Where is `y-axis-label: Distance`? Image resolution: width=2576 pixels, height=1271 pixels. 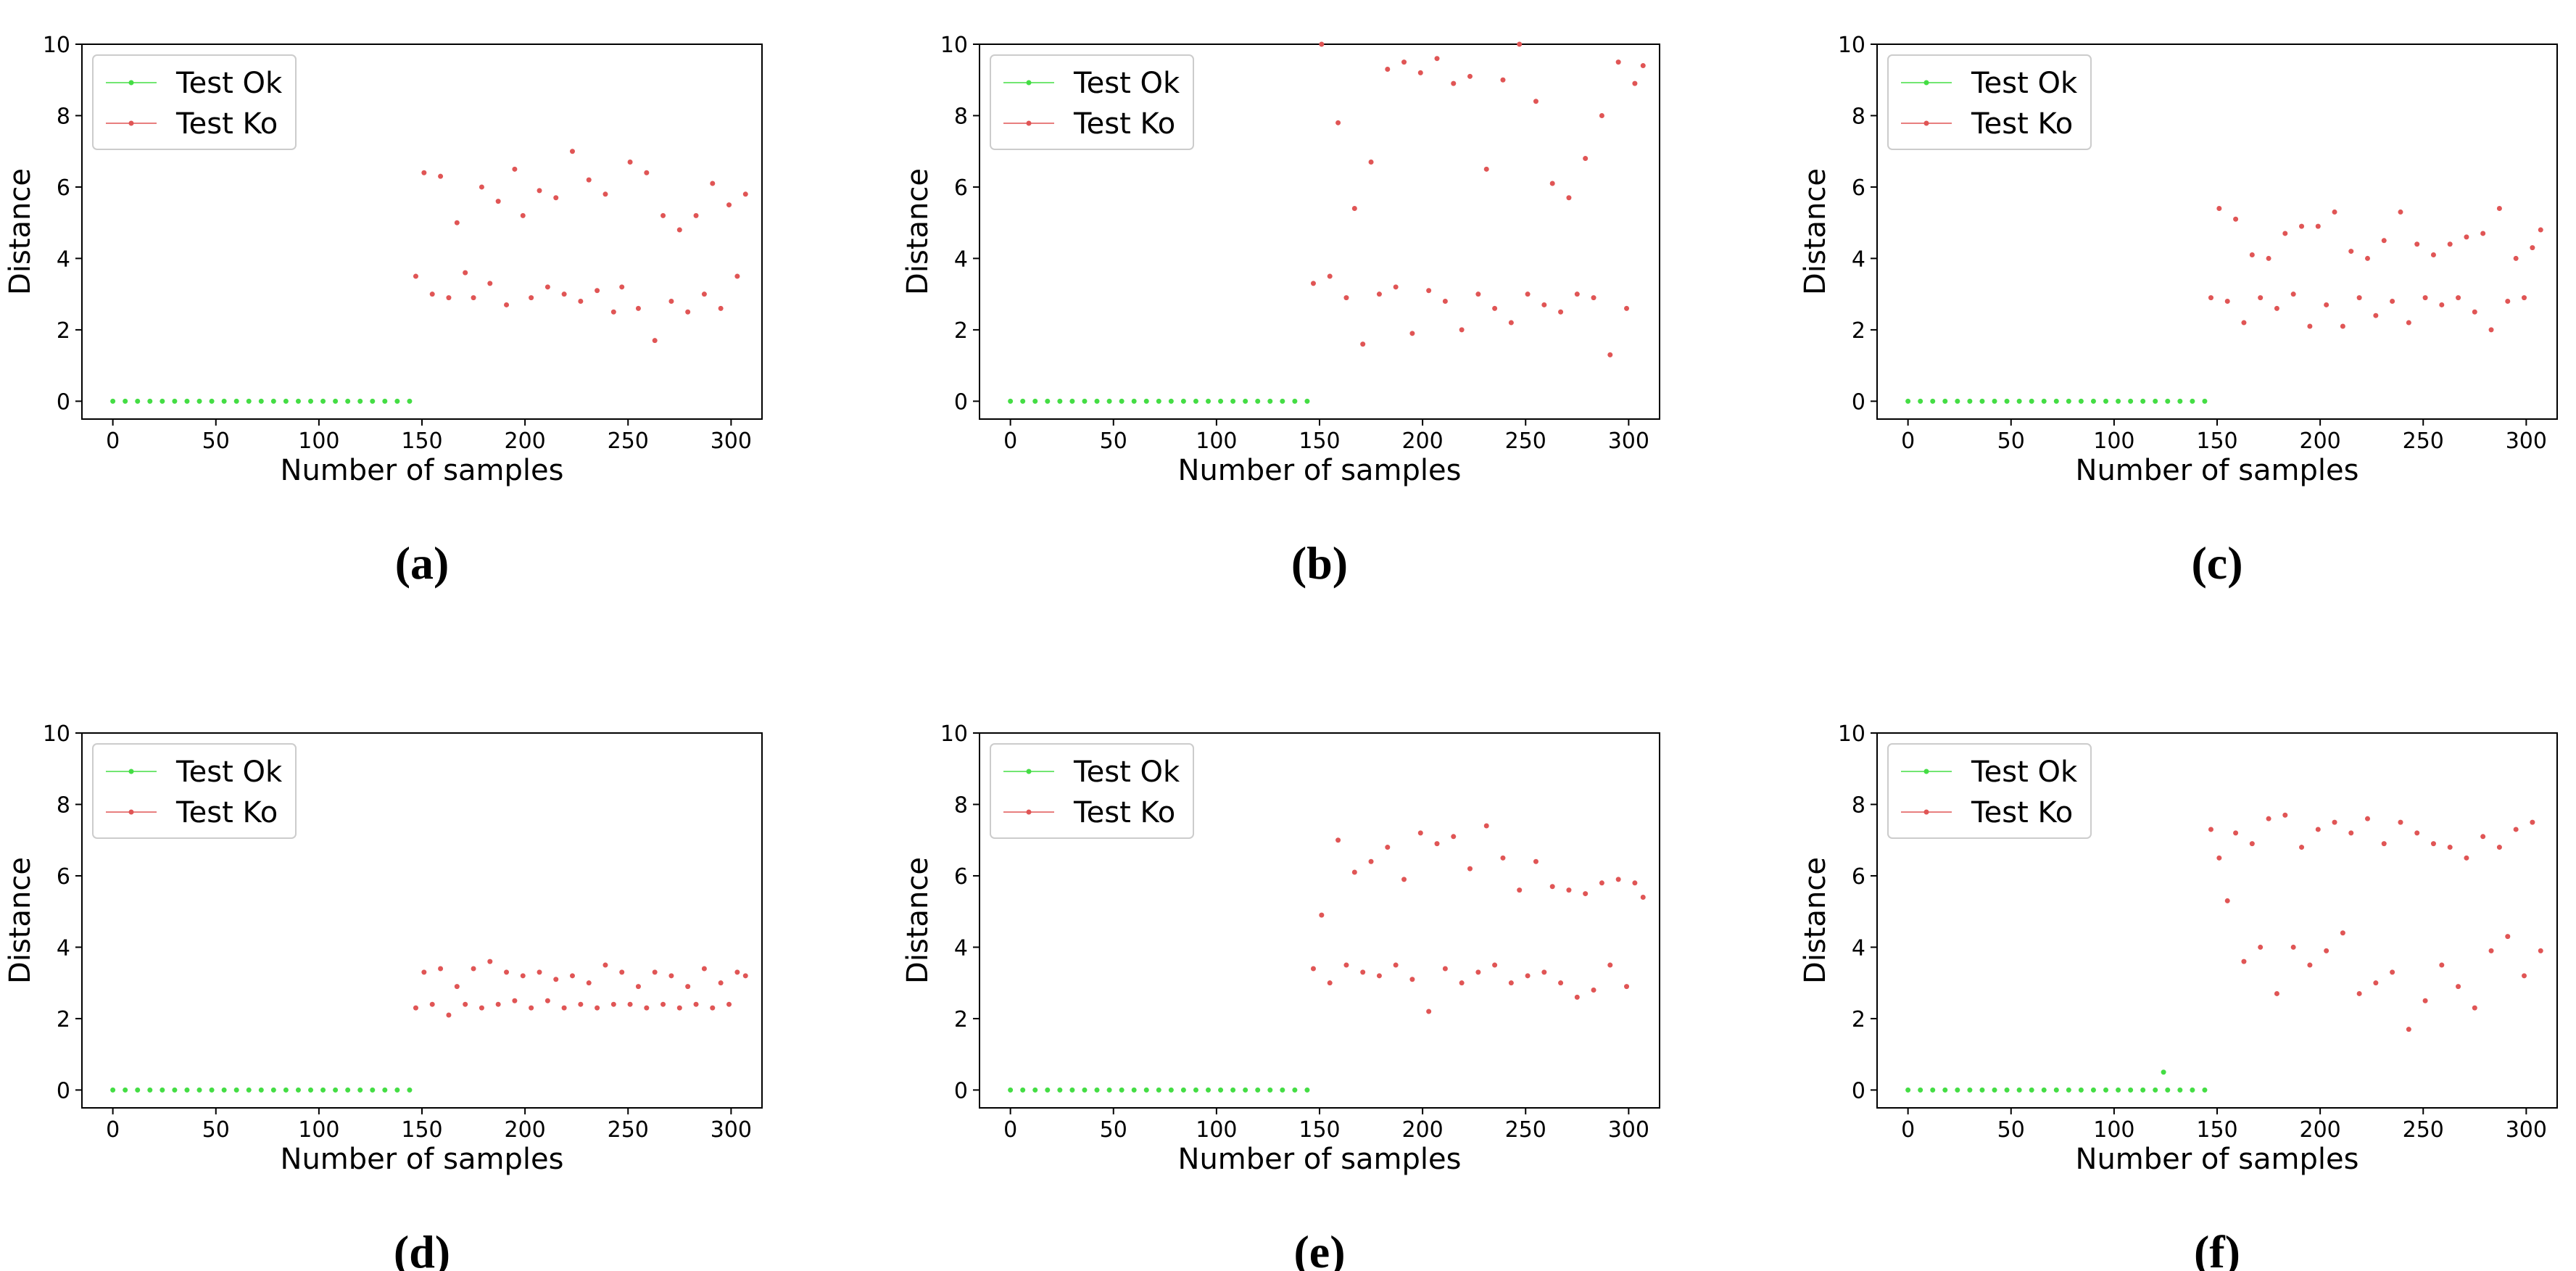 y-axis-label: Distance is located at coordinates (1816, 231).